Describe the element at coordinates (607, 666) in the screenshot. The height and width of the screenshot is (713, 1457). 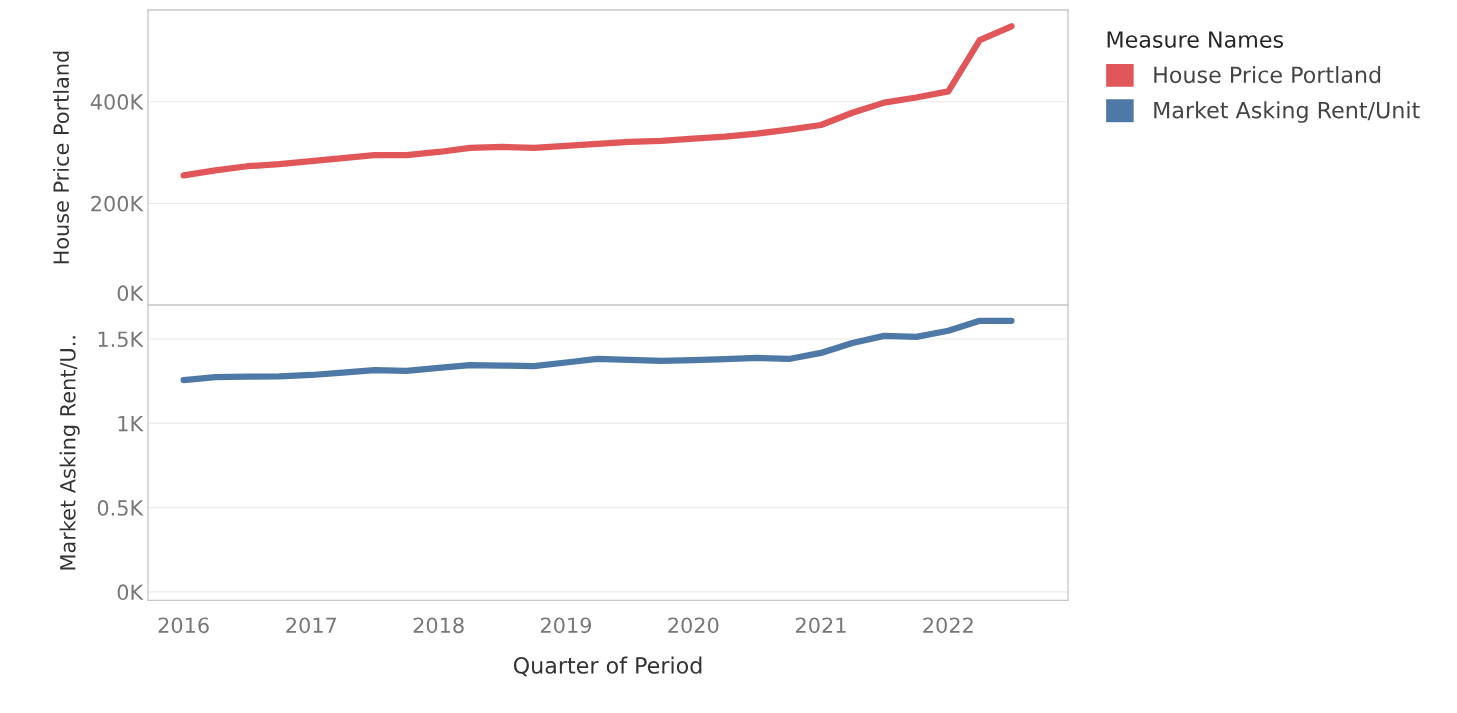
I see `x-axis-title: Quarter of Period` at that location.